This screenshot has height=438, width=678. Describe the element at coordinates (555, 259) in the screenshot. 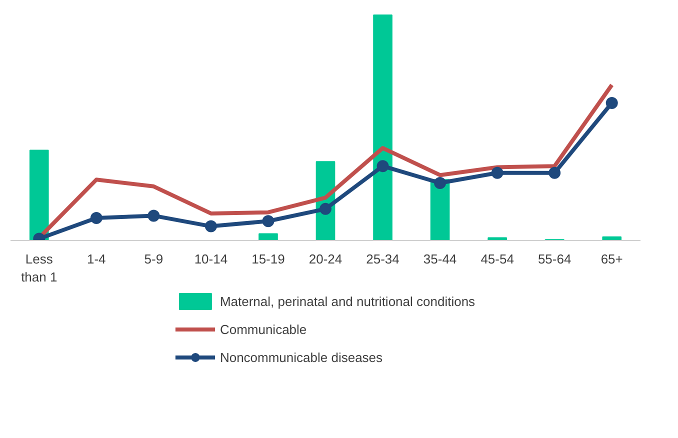

I see `x-tick-label: 55-64` at that location.